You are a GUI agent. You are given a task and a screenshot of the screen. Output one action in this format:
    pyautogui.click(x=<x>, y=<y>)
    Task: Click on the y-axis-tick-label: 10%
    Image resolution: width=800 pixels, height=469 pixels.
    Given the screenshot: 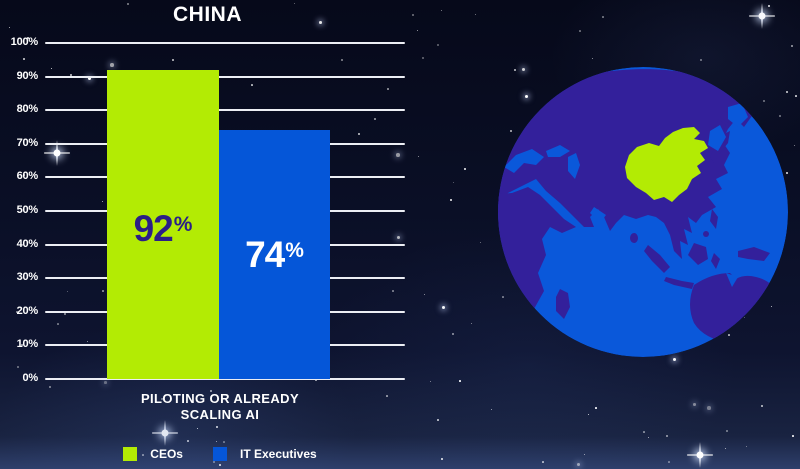 What is the action you would take?
    pyautogui.click(x=27, y=344)
    